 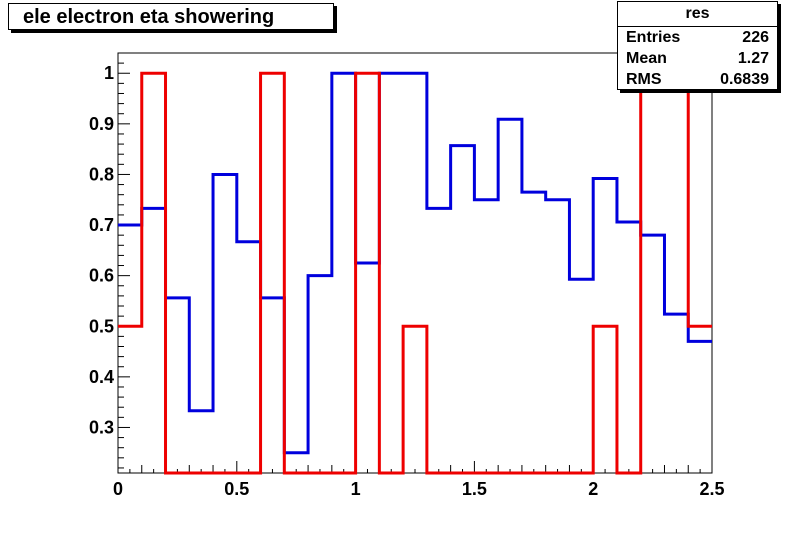 What do you see at coordinates (646, 58) in the screenshot?
I see `stats-label: Mean` at bounding box center [646, 58].